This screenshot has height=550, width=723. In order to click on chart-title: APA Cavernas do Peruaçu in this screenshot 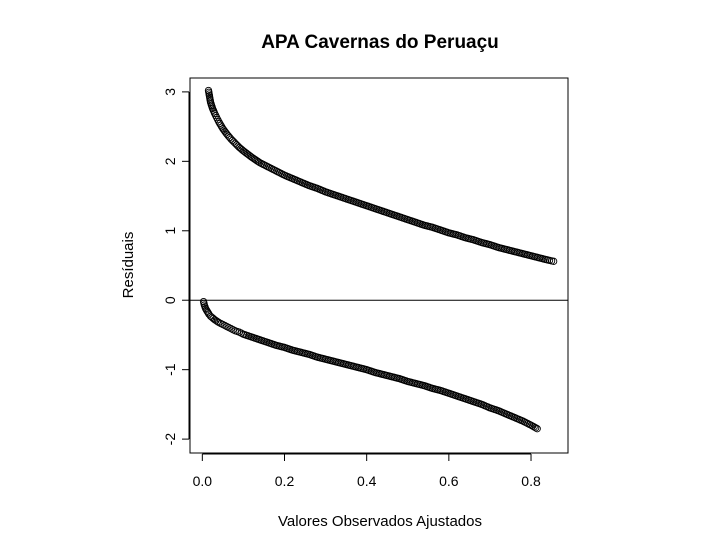, I will do `click(380, 42)`.